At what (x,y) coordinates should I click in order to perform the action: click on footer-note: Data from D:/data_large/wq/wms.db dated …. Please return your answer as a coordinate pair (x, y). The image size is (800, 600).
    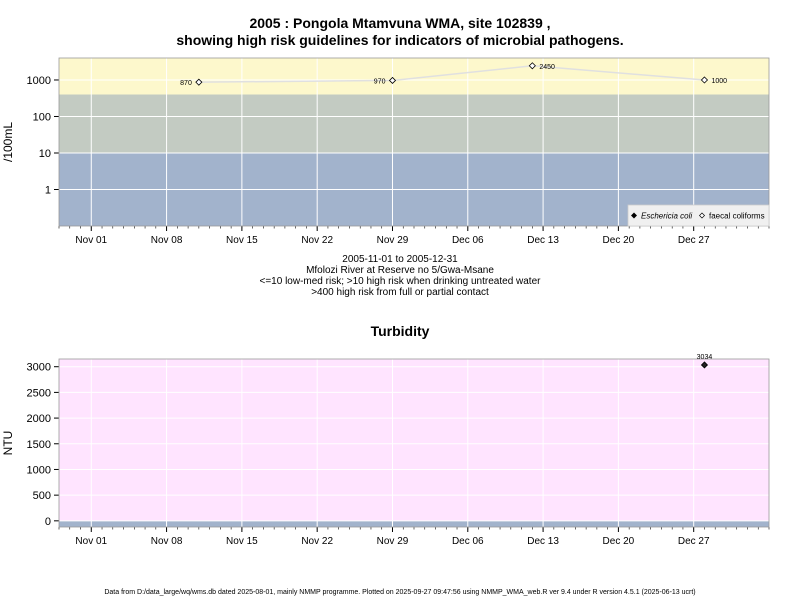
    Looking at the image, I should click on (400, 592).